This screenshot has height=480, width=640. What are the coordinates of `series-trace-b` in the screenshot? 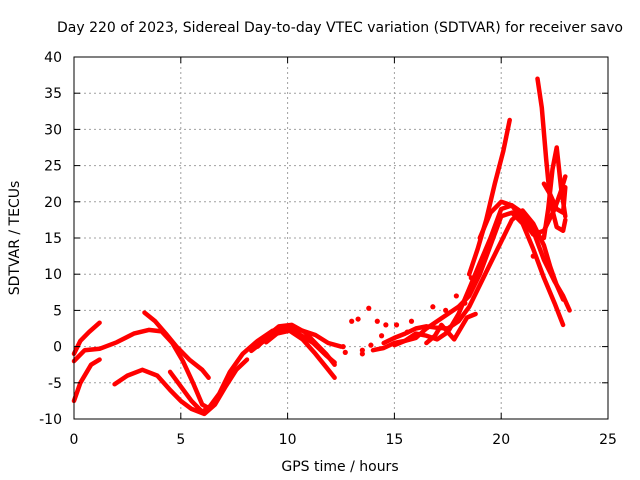 It's located at (86, 380).